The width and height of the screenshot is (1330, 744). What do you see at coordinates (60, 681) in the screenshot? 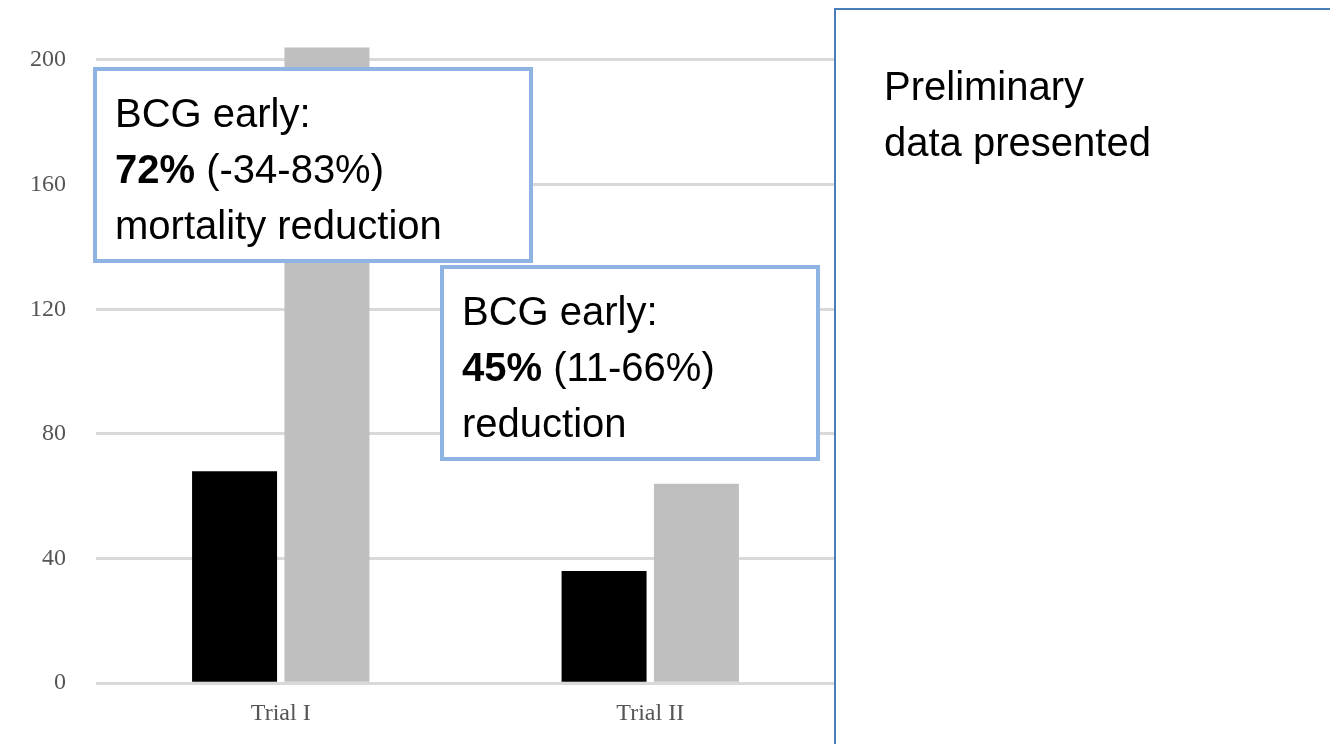
I see `y-tick-label: 0` at bounding box center [60, 681].